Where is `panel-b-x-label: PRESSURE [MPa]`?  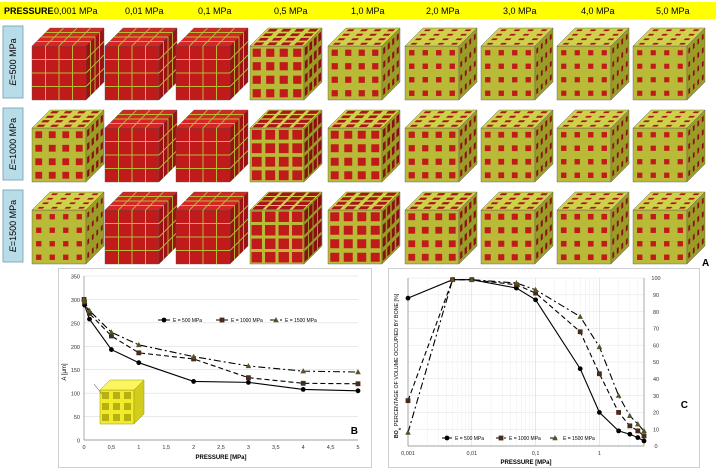
panel-b-x-label: PRESSURE [MPa] is located at coordinates (220, 458).